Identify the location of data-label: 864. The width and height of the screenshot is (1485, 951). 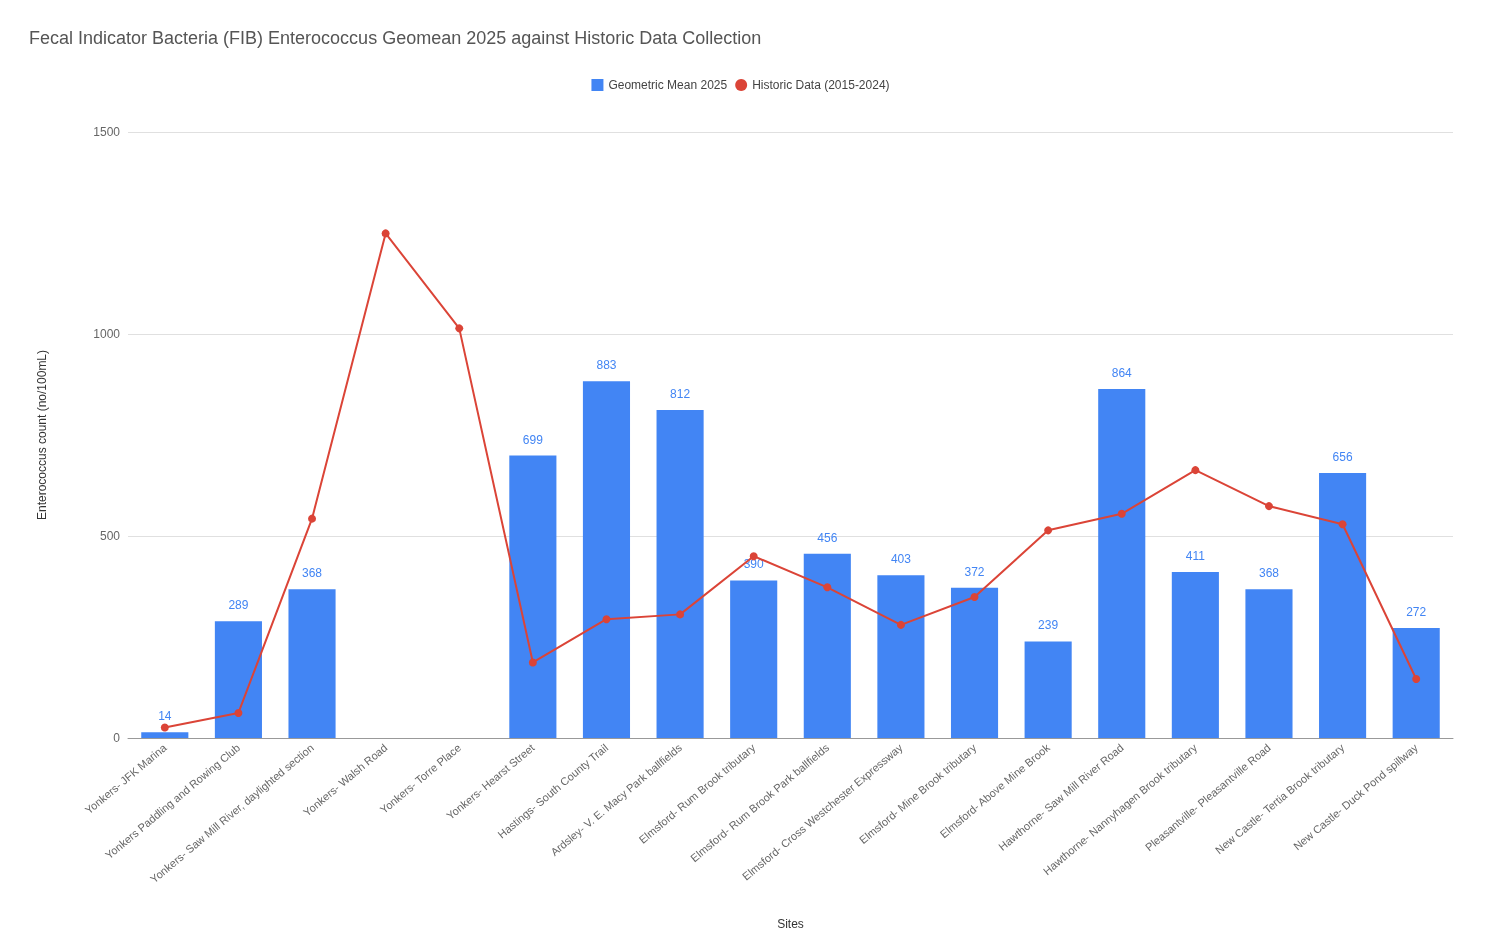
(1122, 372).